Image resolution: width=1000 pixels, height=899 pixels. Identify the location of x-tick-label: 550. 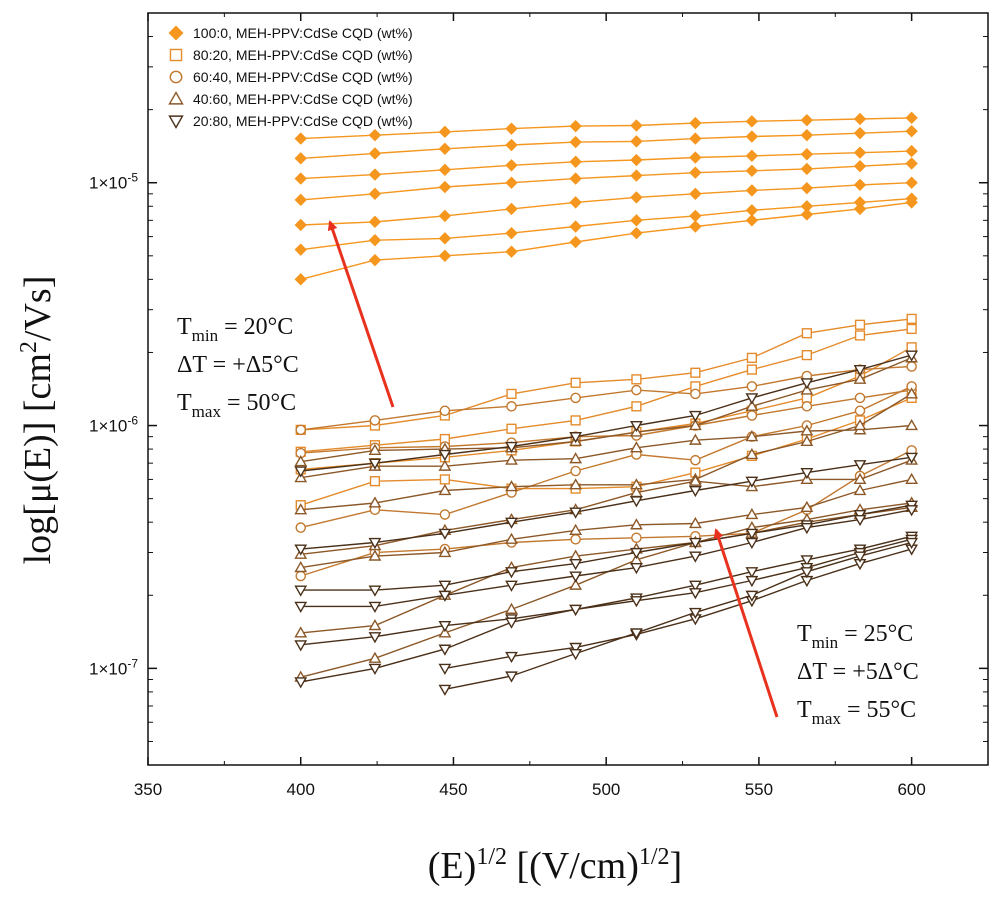
(759, 789).